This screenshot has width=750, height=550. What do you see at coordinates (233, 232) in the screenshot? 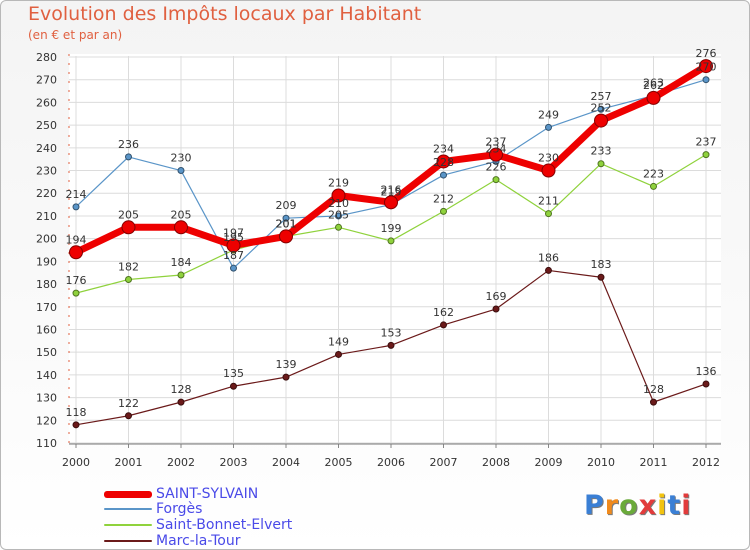
I see `data-label: 197` at bounding box center [233, 232].